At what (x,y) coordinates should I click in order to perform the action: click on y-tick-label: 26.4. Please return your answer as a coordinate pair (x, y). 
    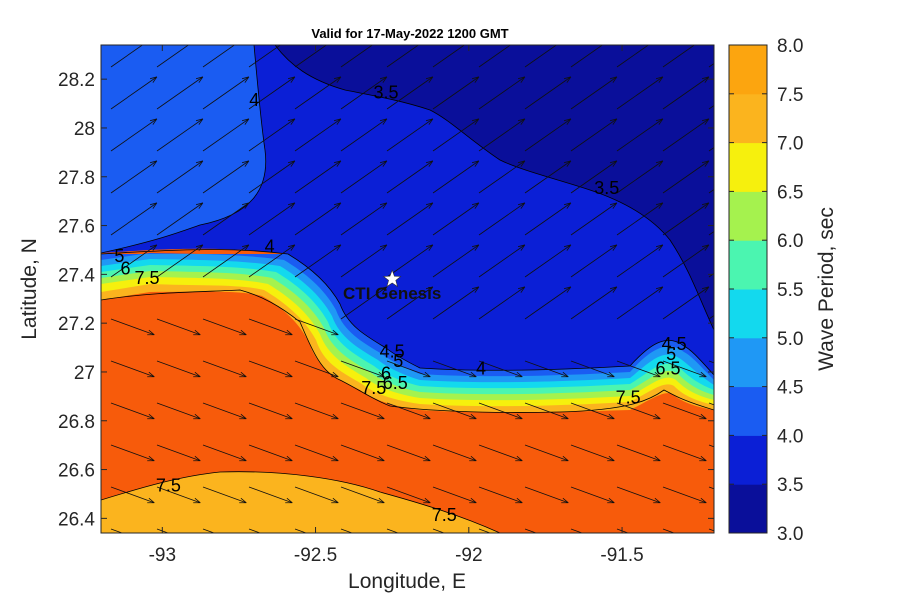
    Looking at the image, I should click on (76, 519).